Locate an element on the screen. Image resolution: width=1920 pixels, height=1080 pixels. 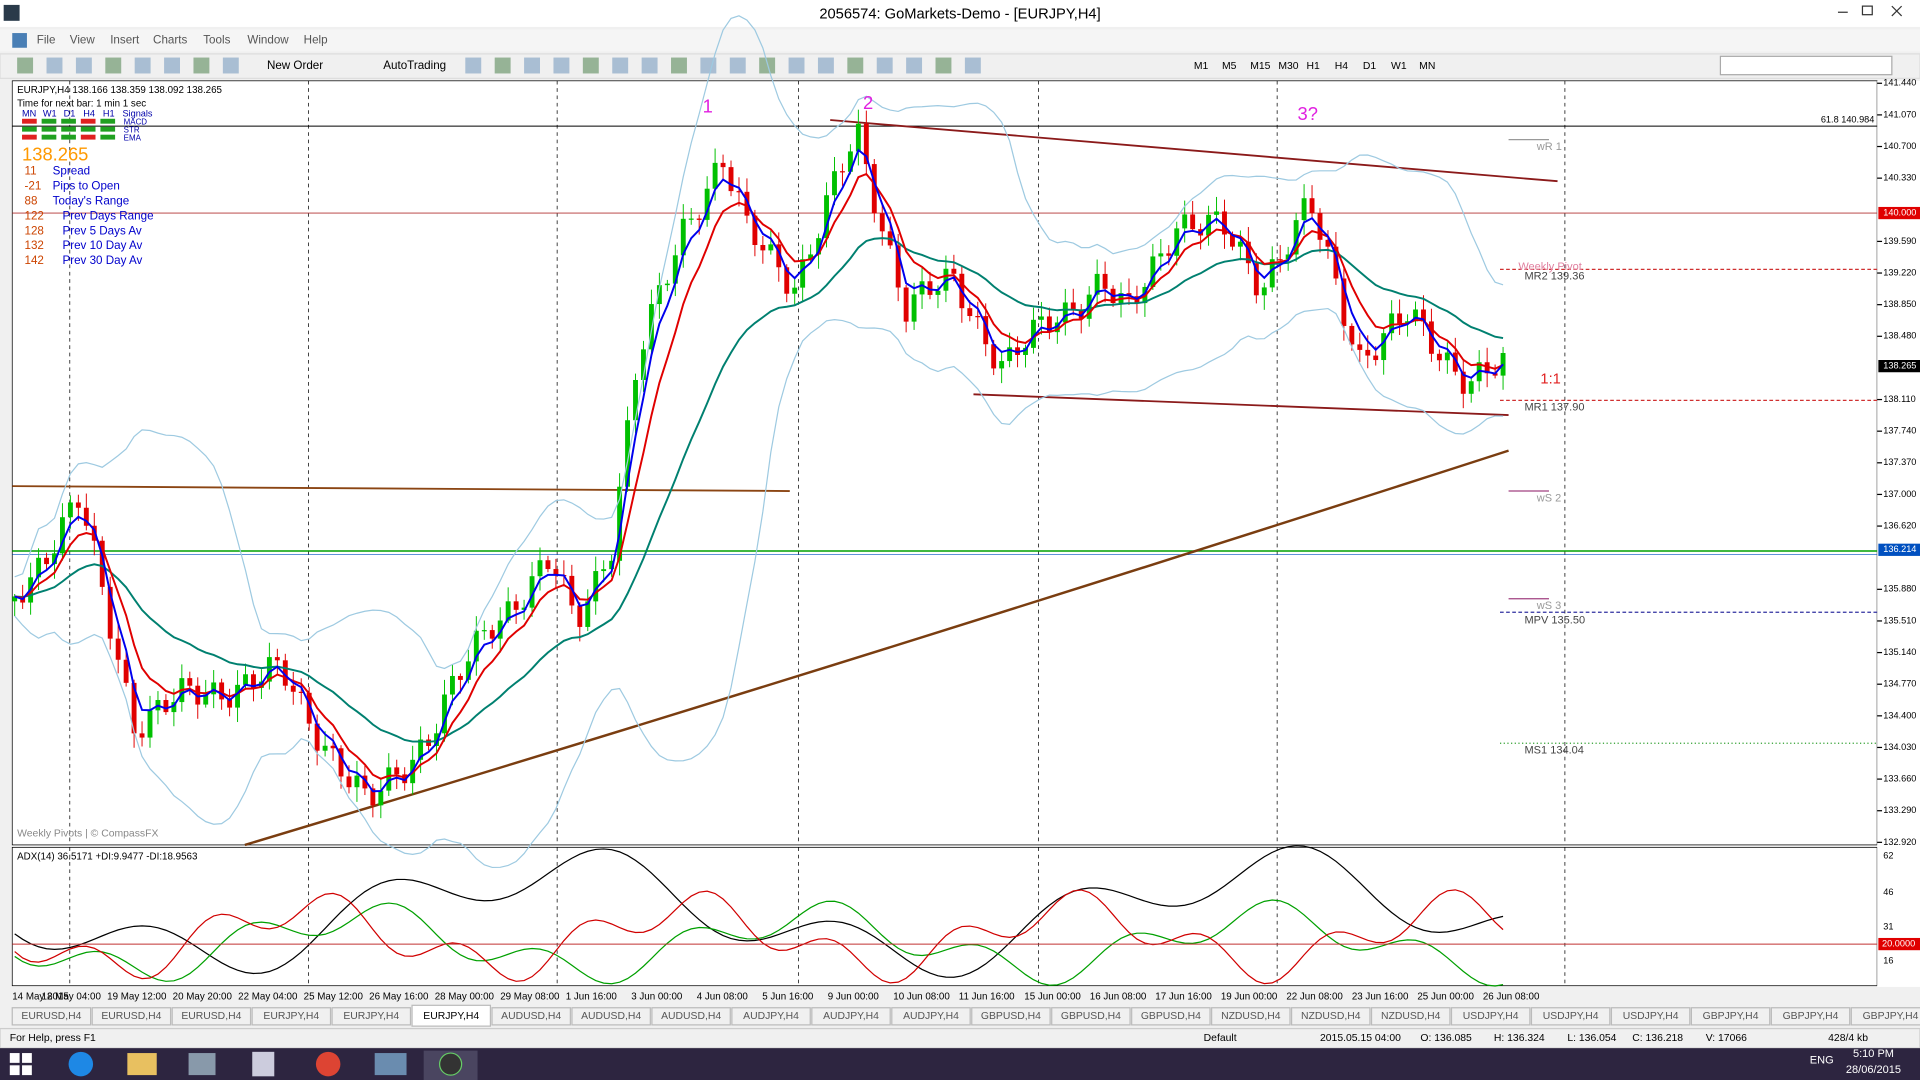
start-button is located at coordinates (20, 1064).